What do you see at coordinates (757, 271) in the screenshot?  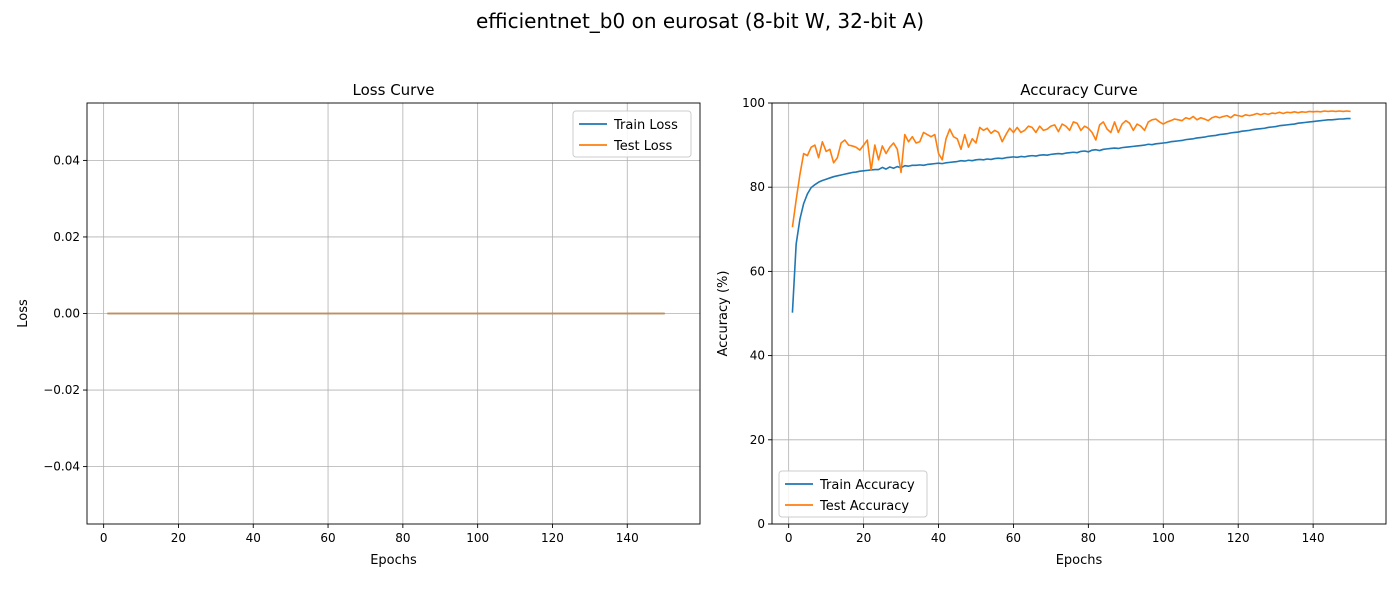 I see `accuracy-ytick-label: 60` at bounding box center [757, 271].